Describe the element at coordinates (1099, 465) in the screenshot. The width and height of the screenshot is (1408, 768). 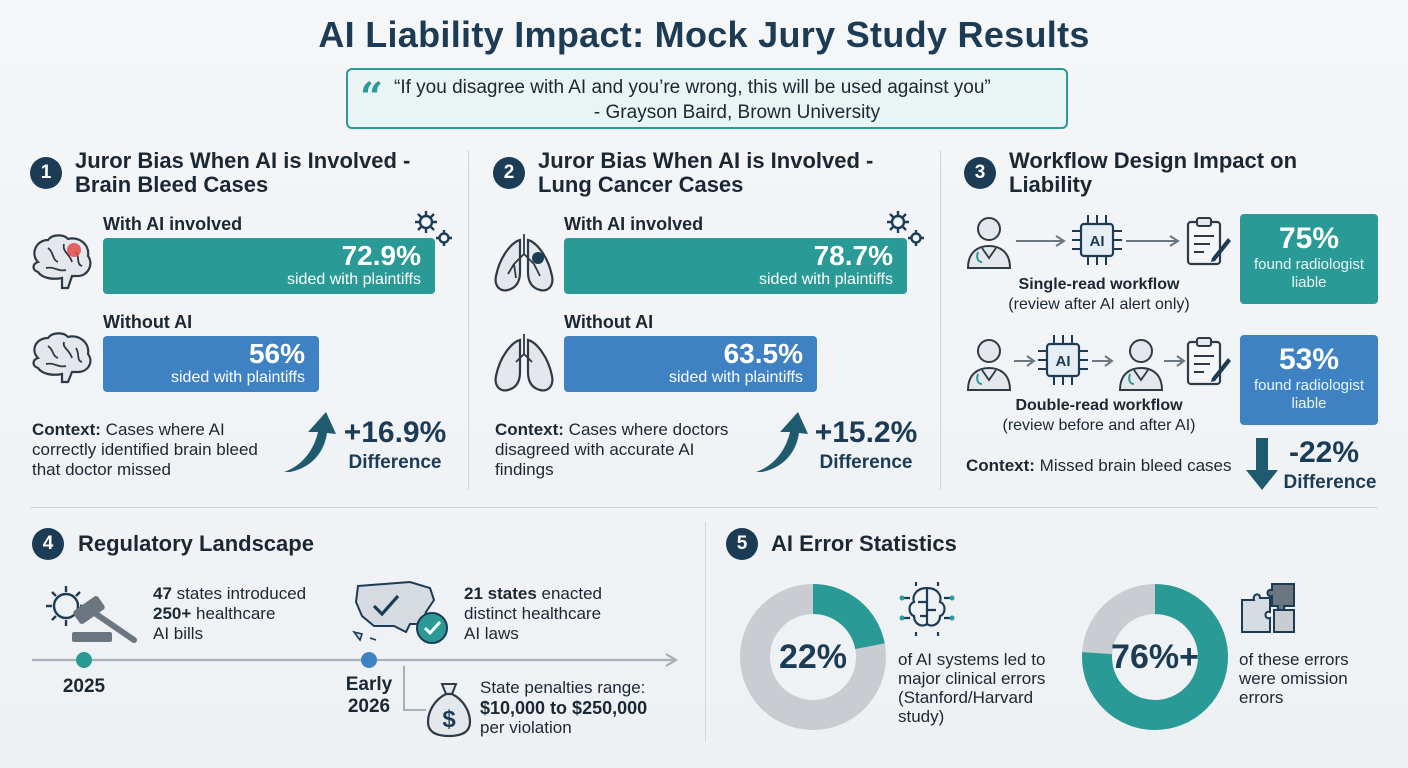
I see `context-note: Context: Missed brain bleed cases` at that location.